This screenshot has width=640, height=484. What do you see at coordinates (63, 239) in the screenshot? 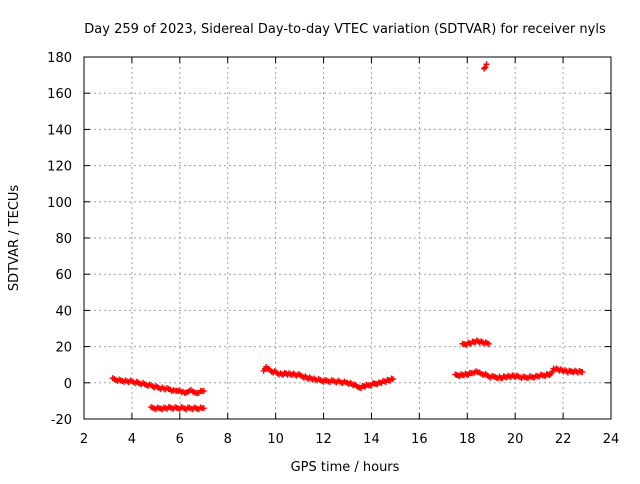
I see `y-tick-label: 80` at bounding box center [63, 239].